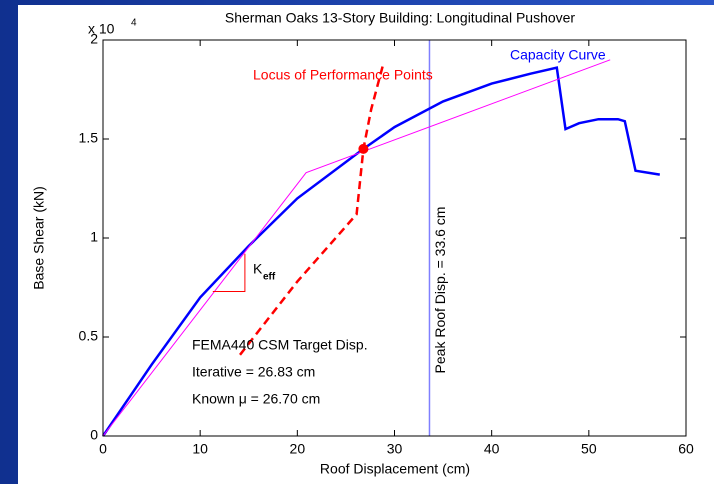 The height and width of the screenshot is (484, 714). I want to click on x-tick-label: 20, so click(298, 449).